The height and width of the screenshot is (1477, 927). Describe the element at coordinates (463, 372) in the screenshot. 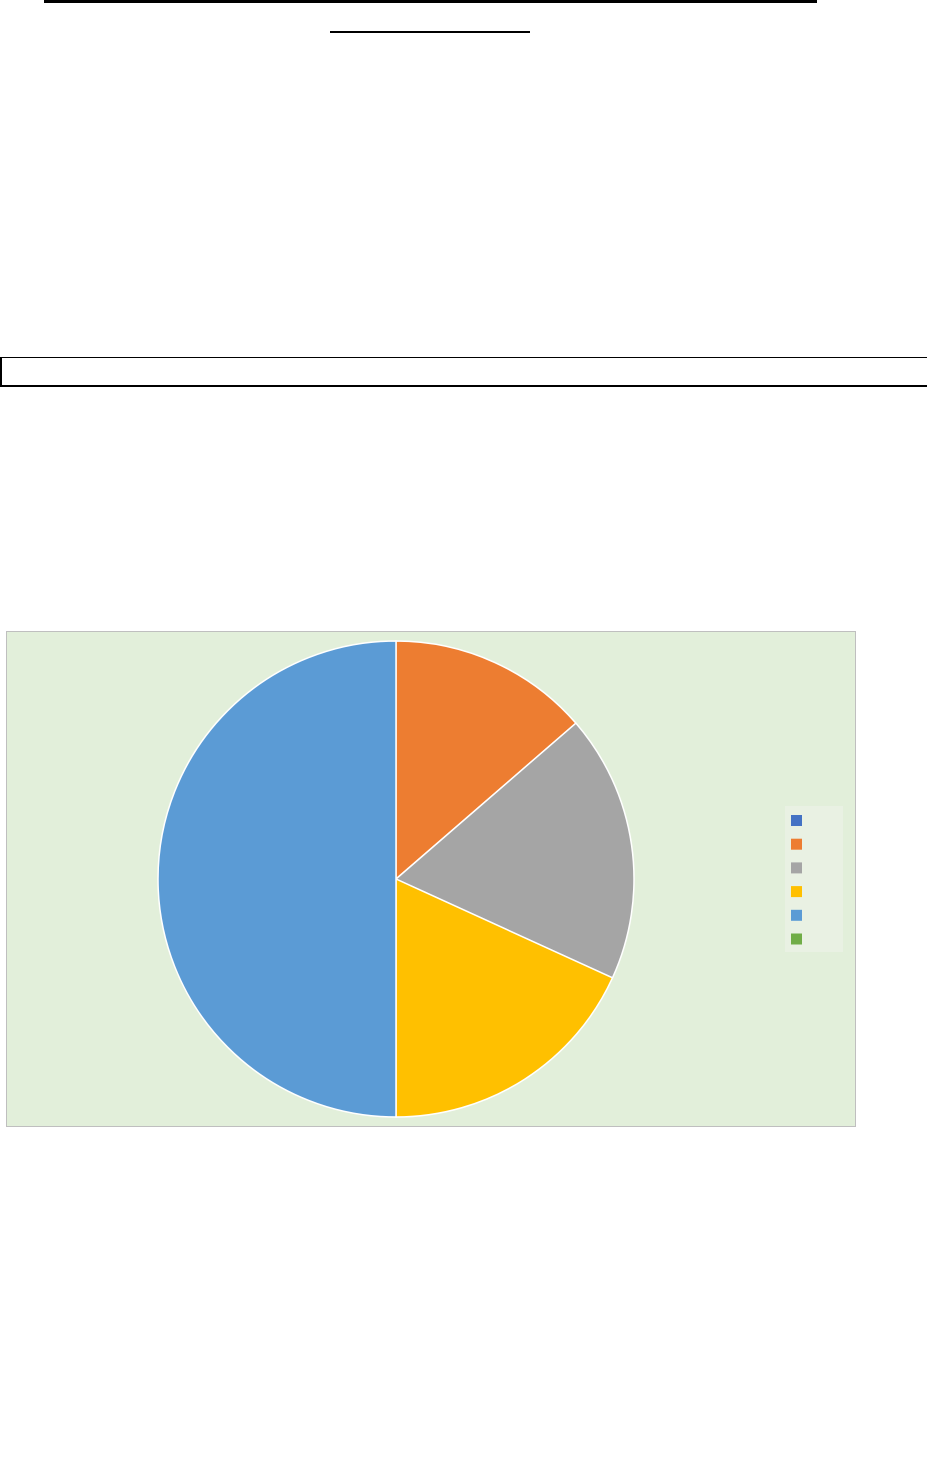

I see `bordered-text-box` at that location.